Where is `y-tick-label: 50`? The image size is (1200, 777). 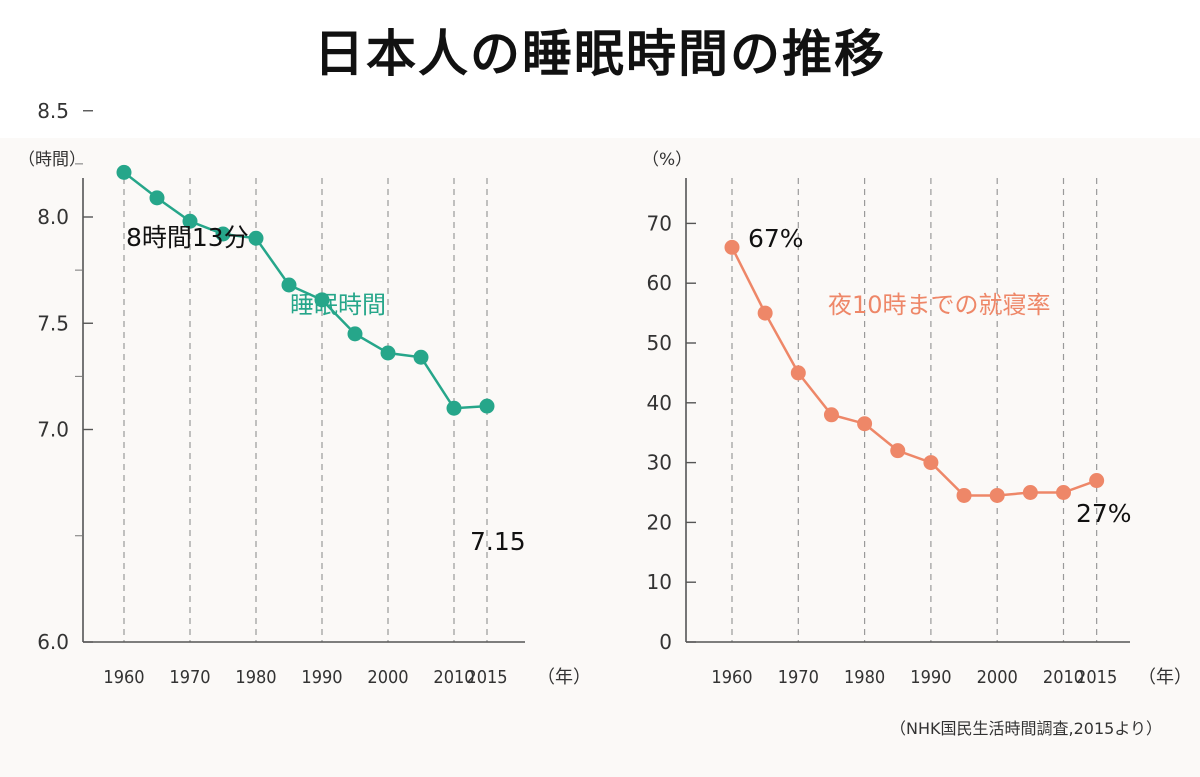 y-tick-label: 50 is located at coordinates (659, 343).